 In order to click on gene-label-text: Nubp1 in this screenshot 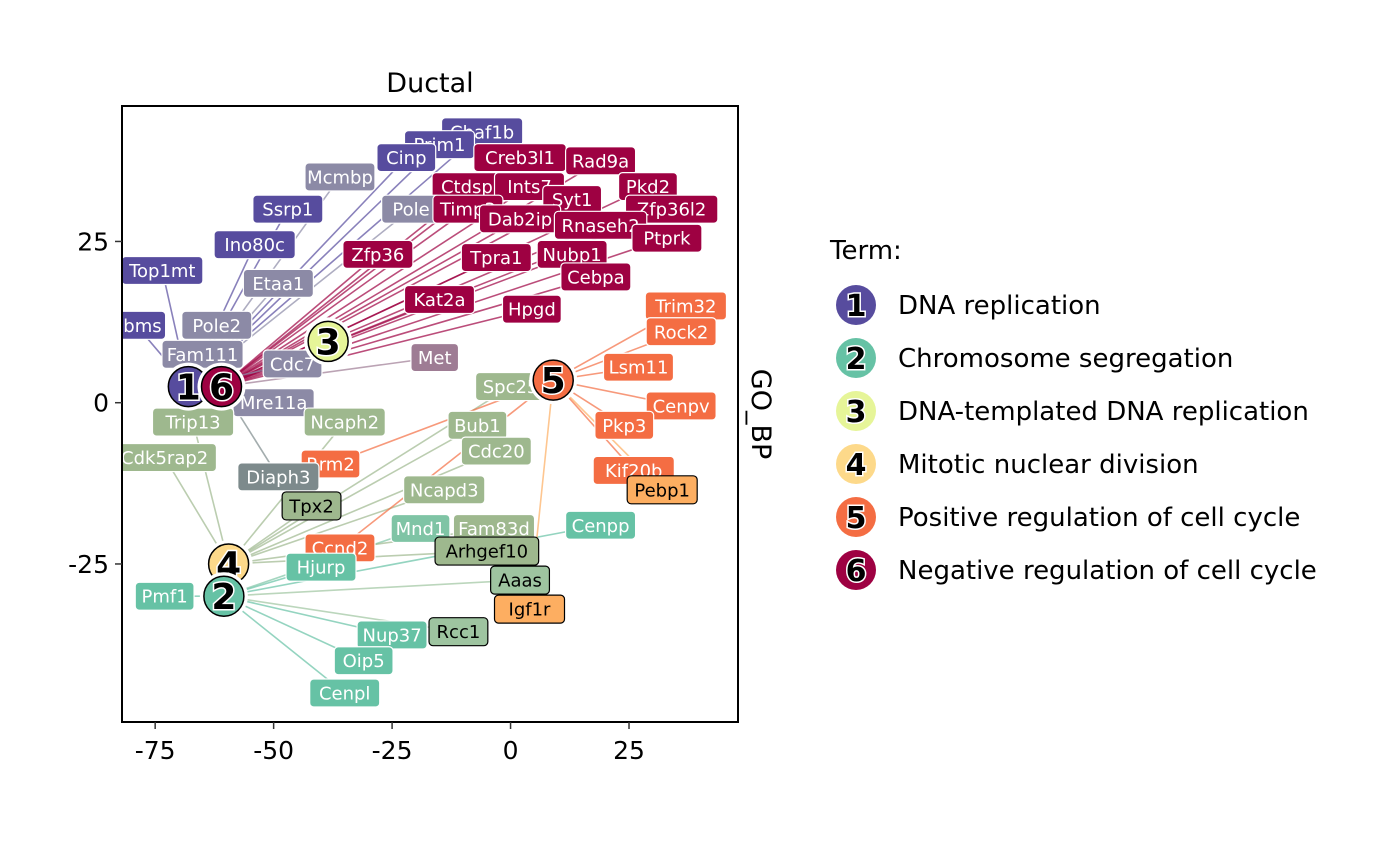, I will do `click(572, 255)`.